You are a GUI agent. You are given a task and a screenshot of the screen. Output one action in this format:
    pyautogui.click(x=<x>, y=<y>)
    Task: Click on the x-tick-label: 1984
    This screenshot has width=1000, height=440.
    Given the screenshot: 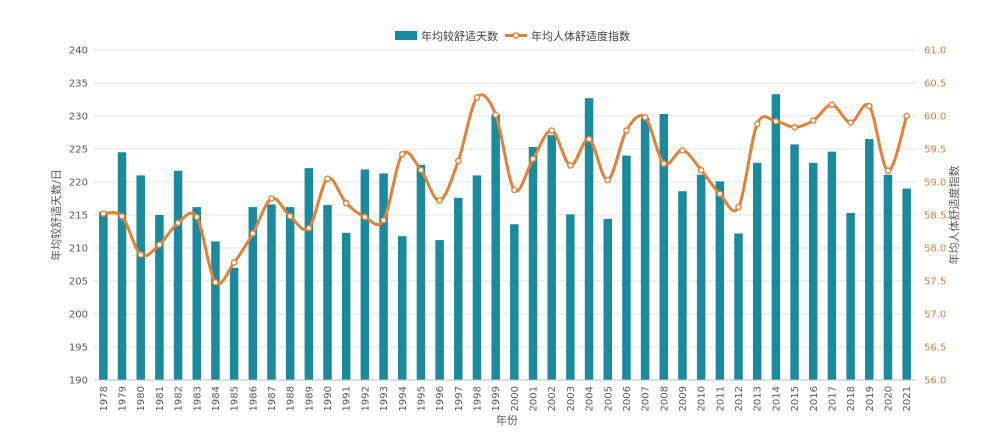 What is the action you would take?
    pyautogui.click(x=216, y=398)
    